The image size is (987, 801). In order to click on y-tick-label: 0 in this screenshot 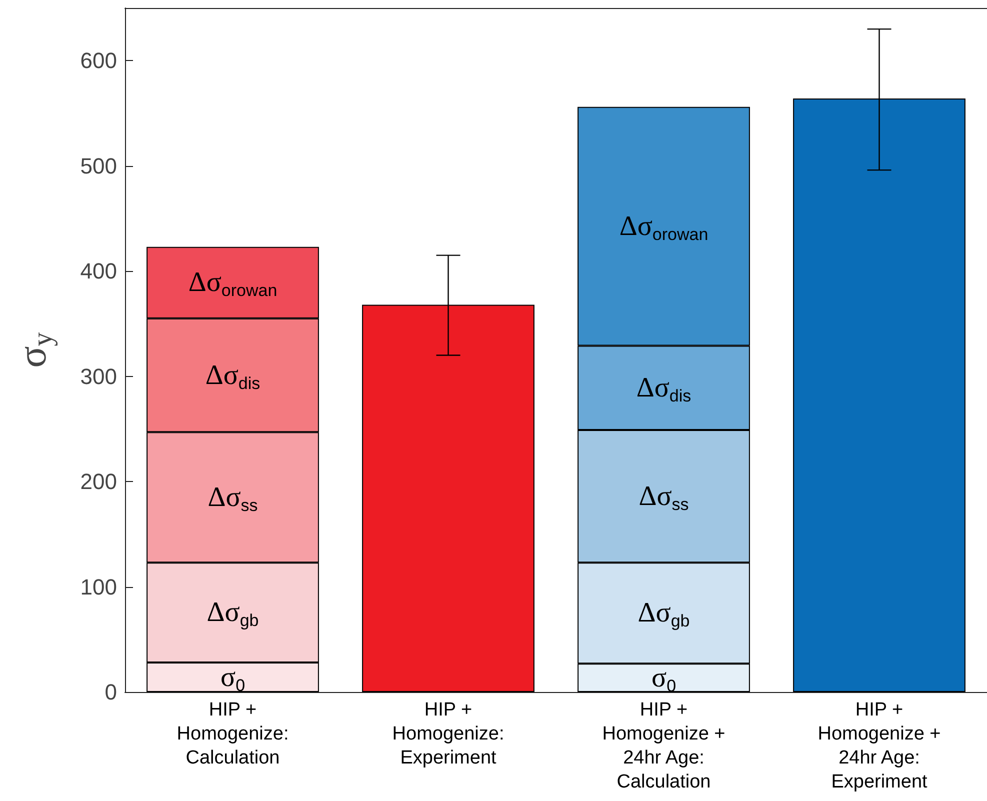, I will do `click(110, 692)`.